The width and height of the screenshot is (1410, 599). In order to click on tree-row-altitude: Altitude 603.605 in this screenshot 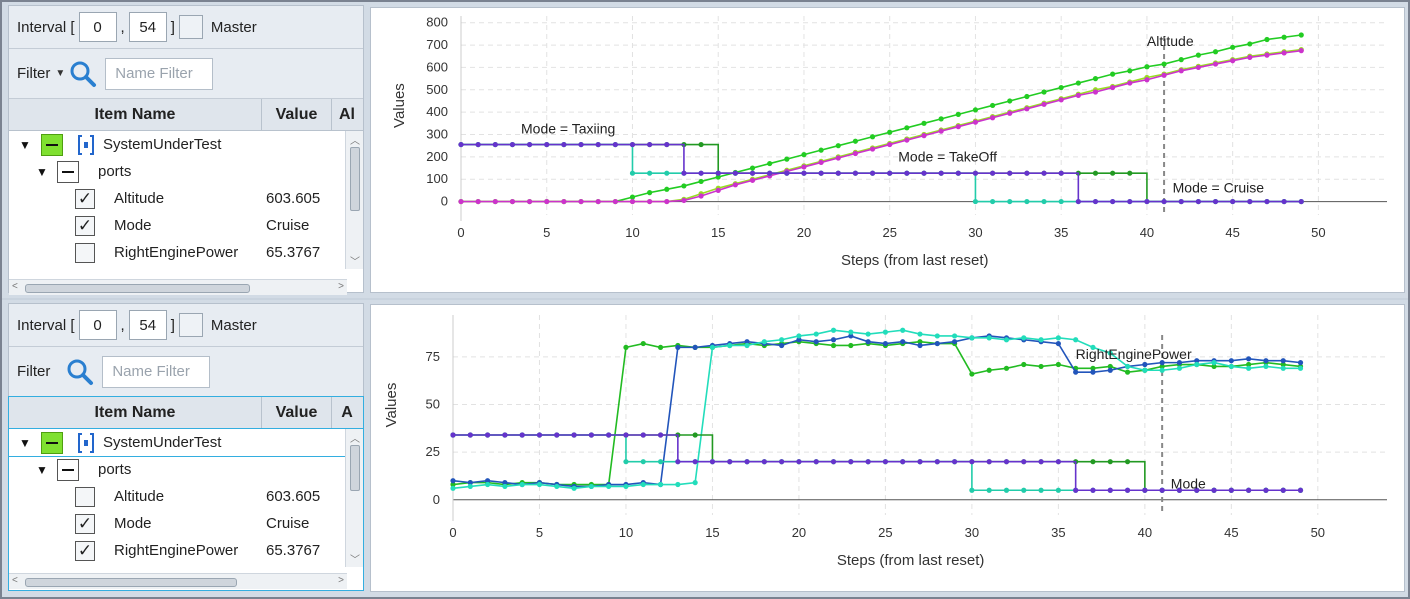, I will do `click(186, 496)`.